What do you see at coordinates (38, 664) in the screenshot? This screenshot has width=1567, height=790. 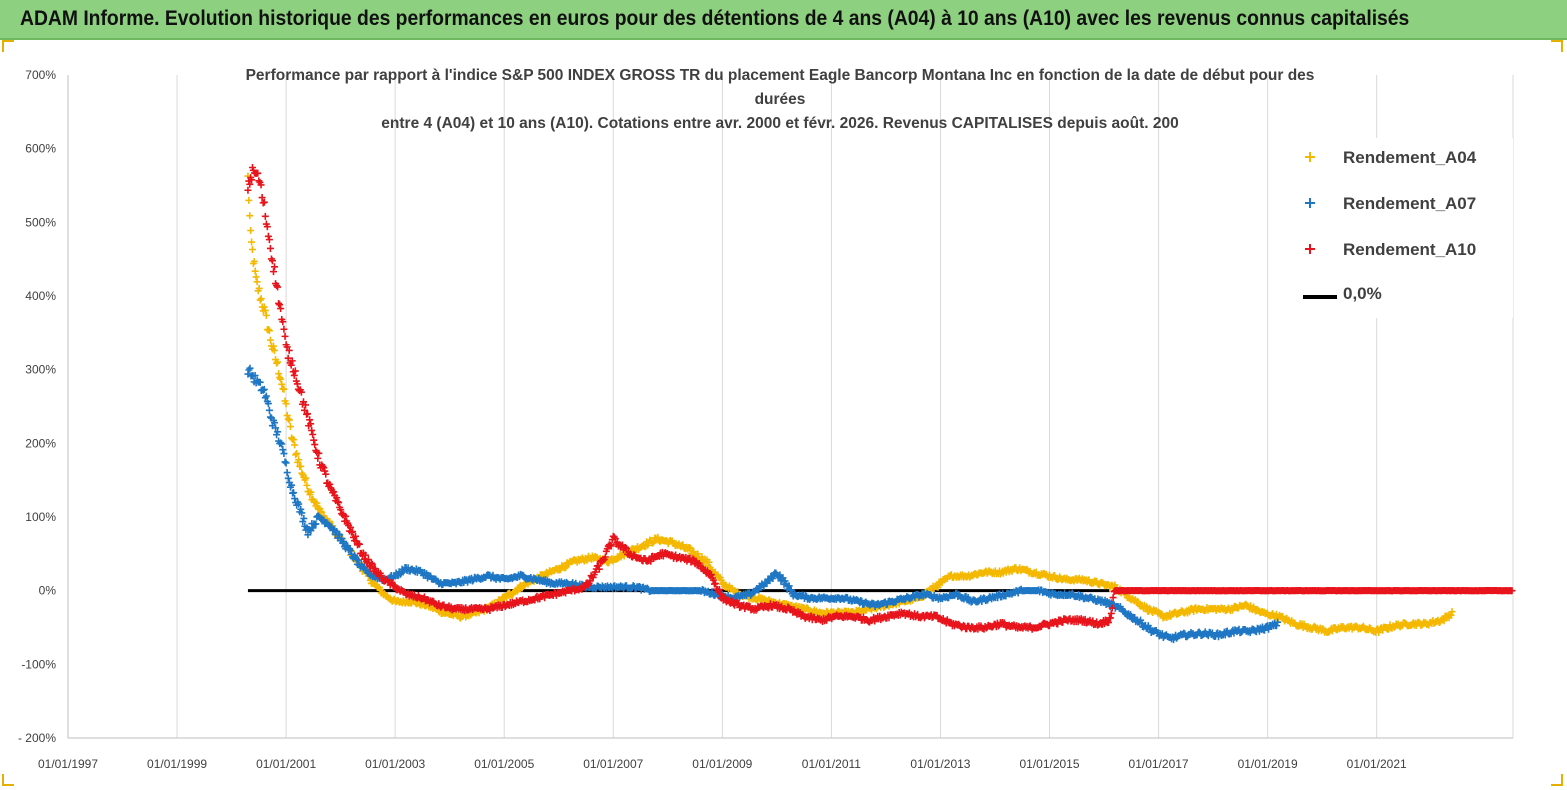 I see `y-tick-label-1: -100%` at bounding box center [38, 664].